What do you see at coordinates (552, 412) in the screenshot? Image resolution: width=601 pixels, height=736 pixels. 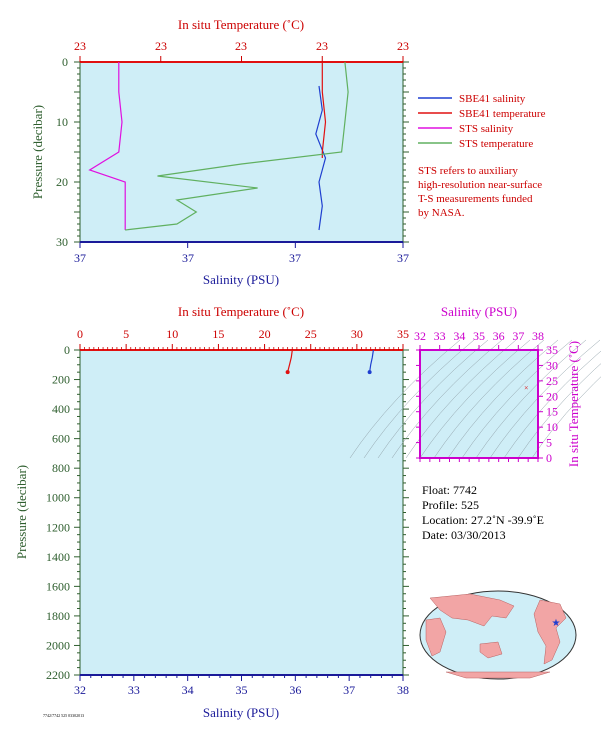 I see `ts-tick-temp-15: 15` at bounding box center [552, 412].